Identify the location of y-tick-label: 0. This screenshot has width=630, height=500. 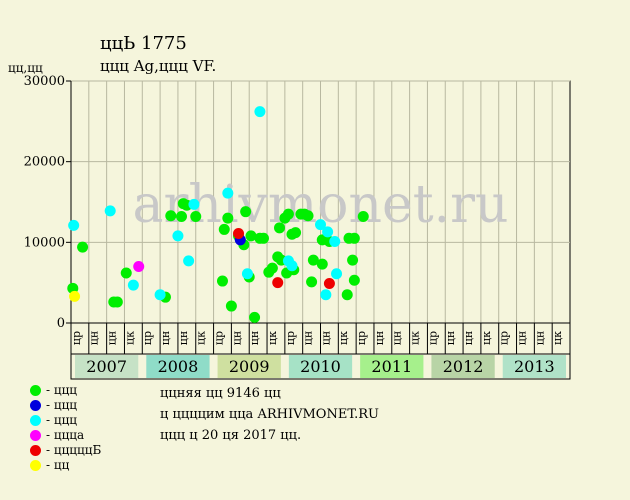
(61, 323).